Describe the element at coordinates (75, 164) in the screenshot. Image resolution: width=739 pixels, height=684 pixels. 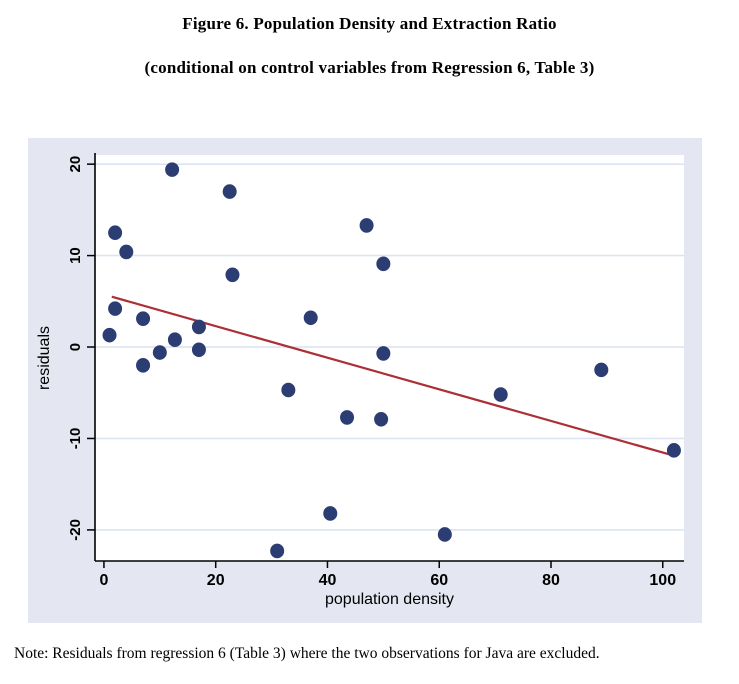
I see `y-tick-label: 20` at that location.